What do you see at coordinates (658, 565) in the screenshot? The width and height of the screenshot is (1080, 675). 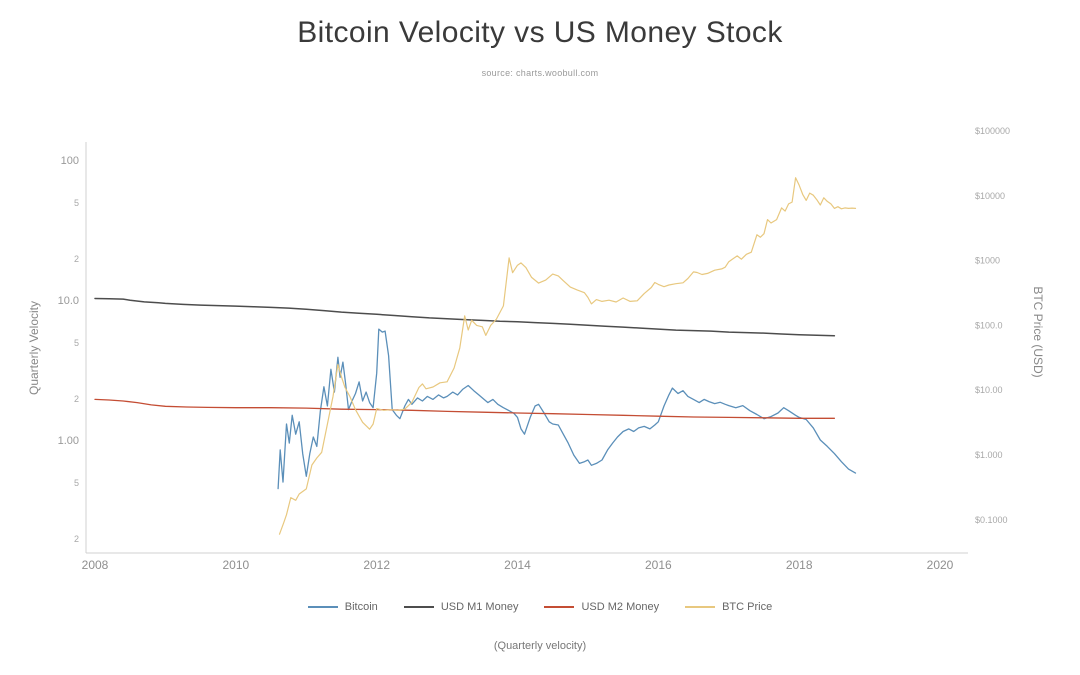 I see `x-axis-tick: 2016` at bounding box center [658, 565].